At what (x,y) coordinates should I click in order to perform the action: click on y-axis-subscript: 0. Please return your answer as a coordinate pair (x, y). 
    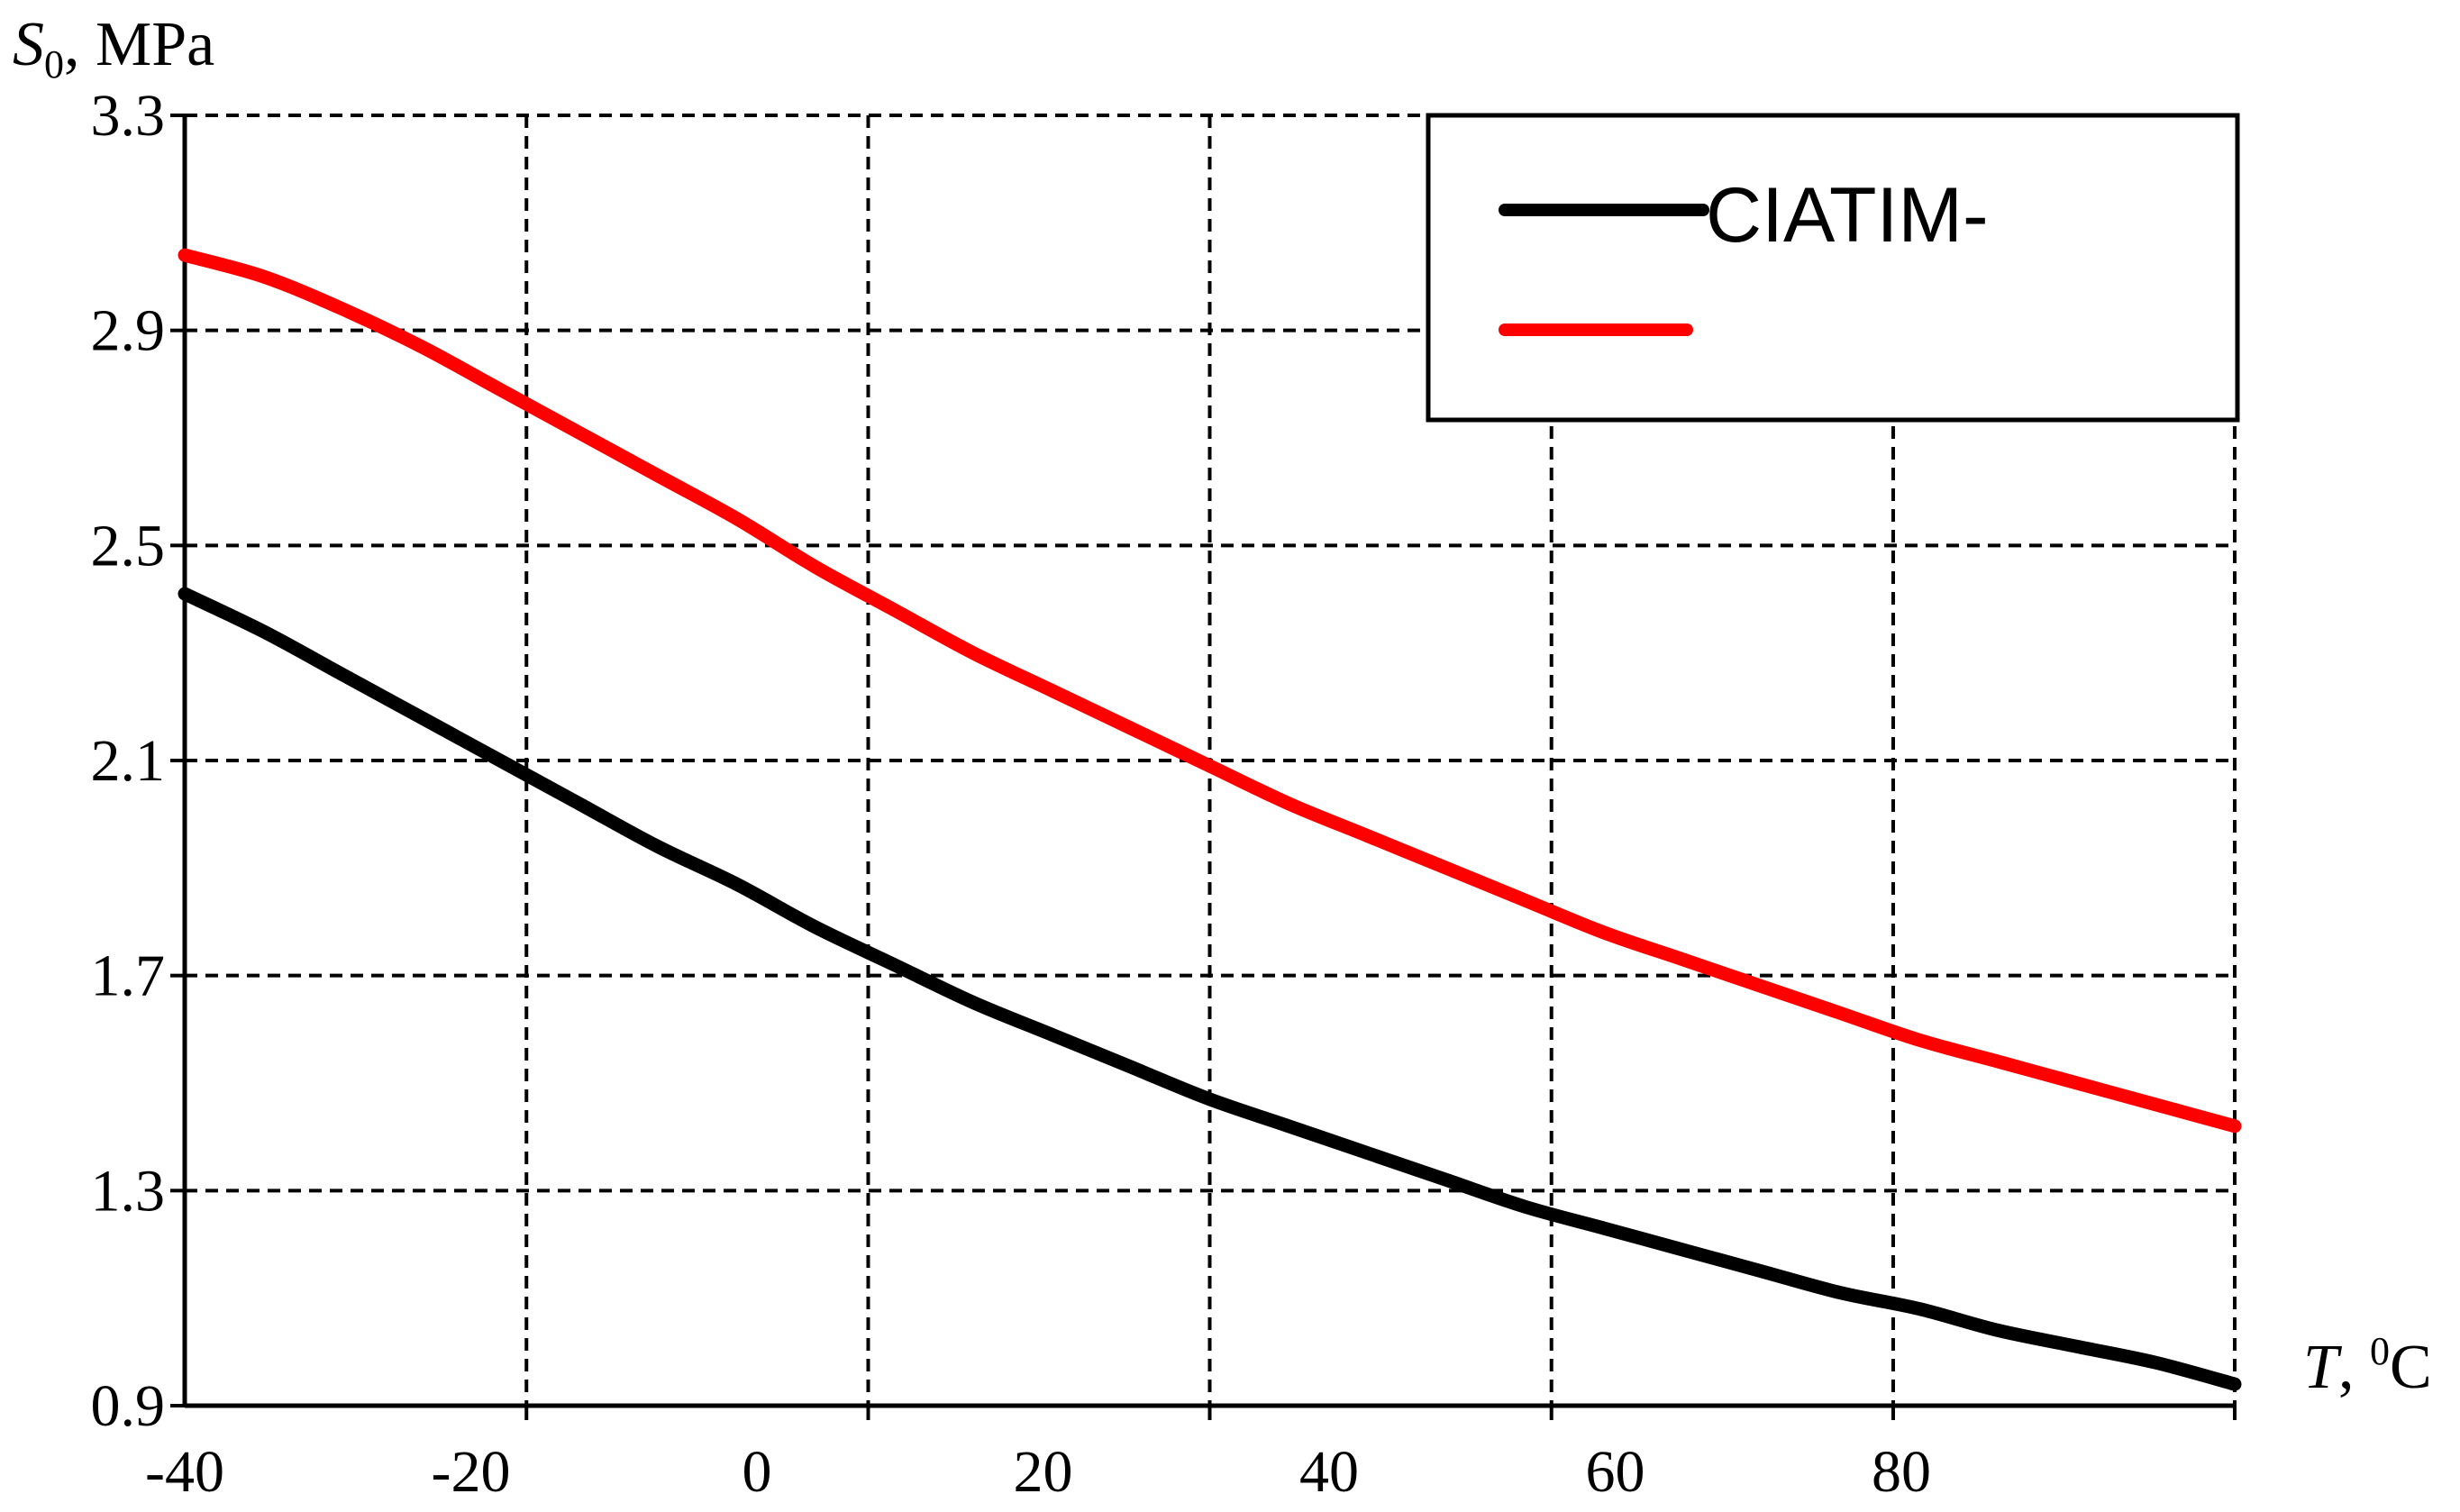
    Looking at the image, I should click on (54, 64).